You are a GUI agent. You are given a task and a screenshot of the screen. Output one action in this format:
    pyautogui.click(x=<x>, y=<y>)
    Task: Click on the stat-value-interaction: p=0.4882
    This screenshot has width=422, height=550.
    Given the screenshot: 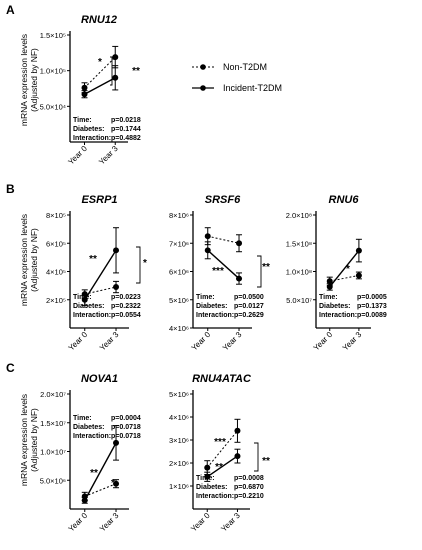 What is the action you would take?
    pyautogui.click(x=126, y=138)
    